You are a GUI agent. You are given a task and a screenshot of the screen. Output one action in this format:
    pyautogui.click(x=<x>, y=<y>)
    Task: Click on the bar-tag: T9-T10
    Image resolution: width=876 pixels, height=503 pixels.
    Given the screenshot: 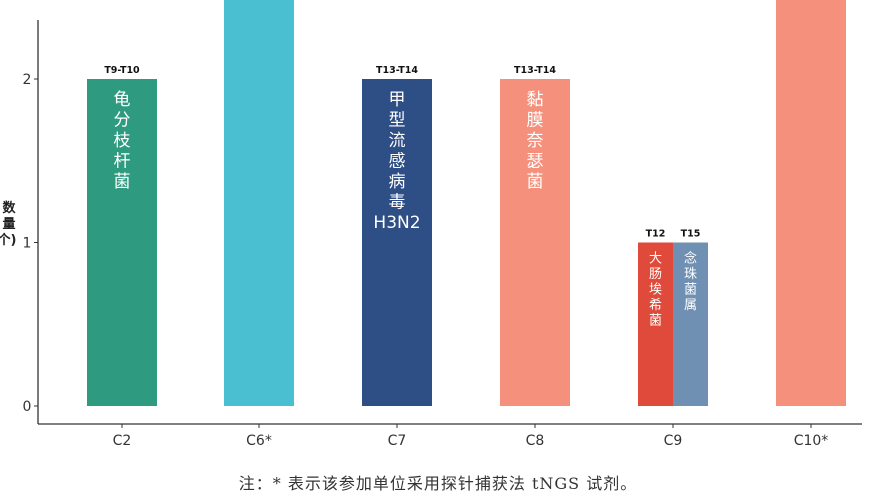 What is the action you would take?
    pyautogui.click(x=122, y=70)
    